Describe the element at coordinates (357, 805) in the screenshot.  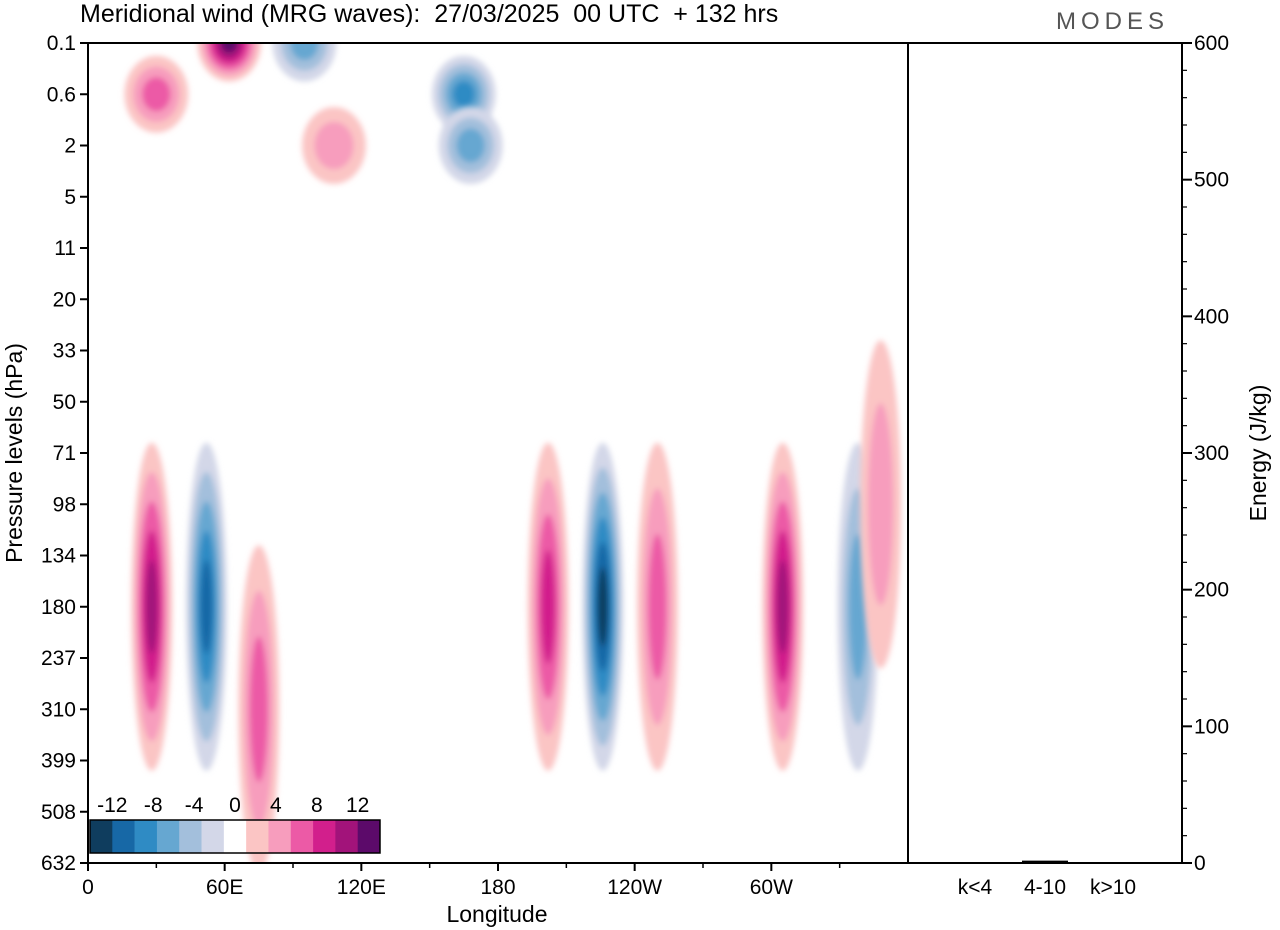
I see `colorbar-label: 12` at that location.